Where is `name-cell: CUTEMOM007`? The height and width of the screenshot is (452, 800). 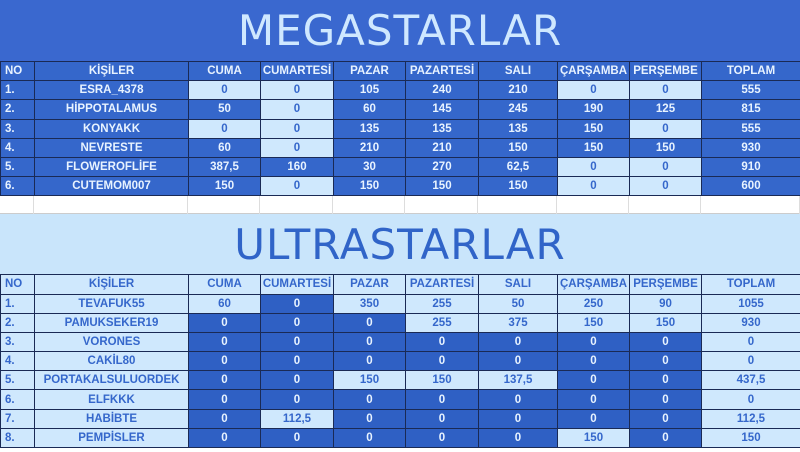 name-cell: CUTEMOM007 is located at coordinates (111, 186).